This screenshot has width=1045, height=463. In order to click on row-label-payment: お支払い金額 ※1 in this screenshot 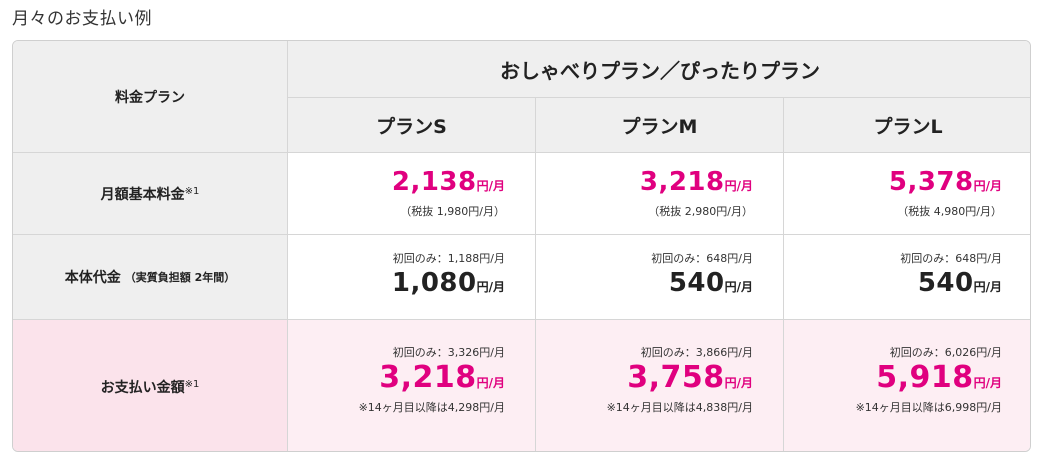, I will do `click(150, 385)`.